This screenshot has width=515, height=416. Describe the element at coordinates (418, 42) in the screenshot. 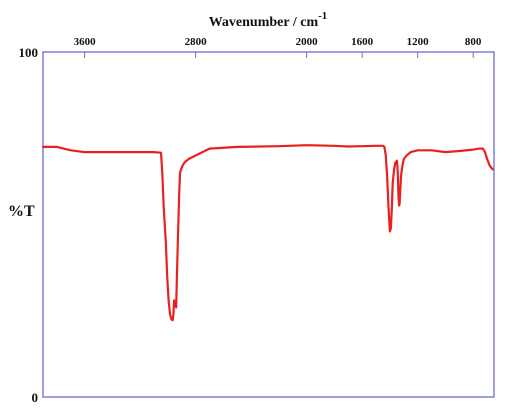

I see `x-tick-label-1200: 1200` at that location.